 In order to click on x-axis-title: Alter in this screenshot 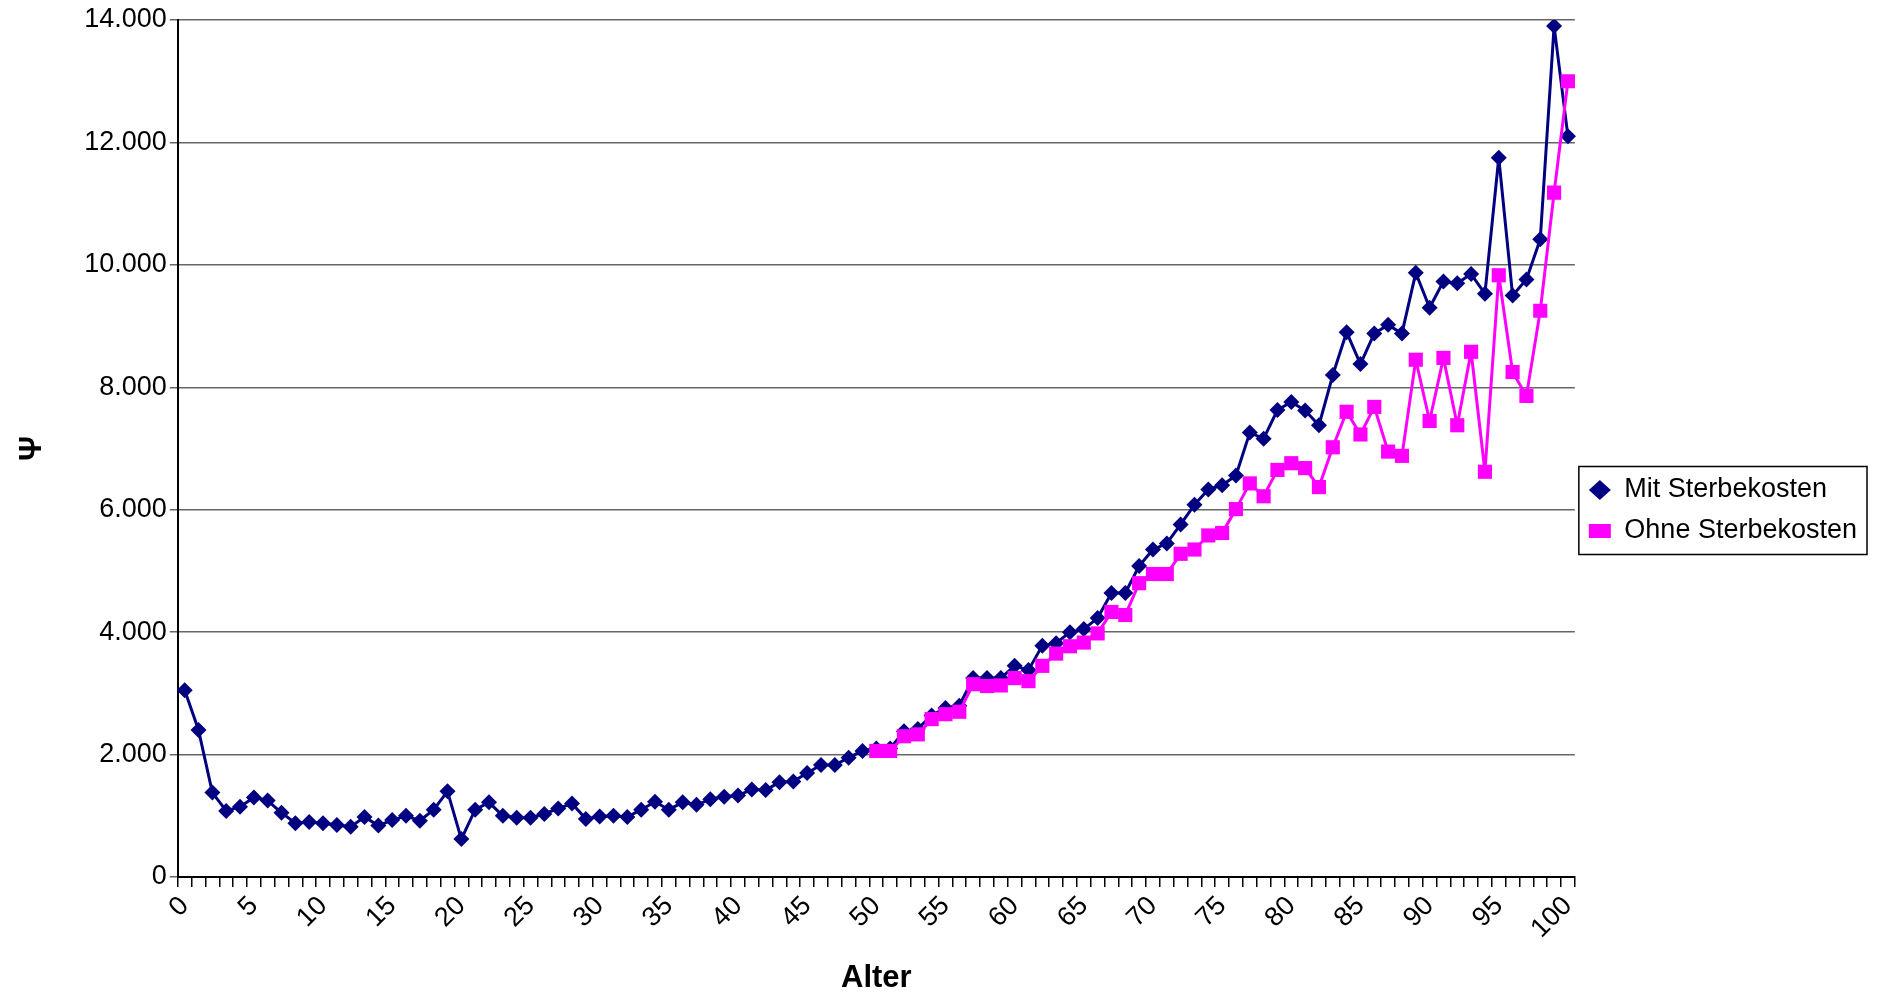, I will do `click(876, 976)`.